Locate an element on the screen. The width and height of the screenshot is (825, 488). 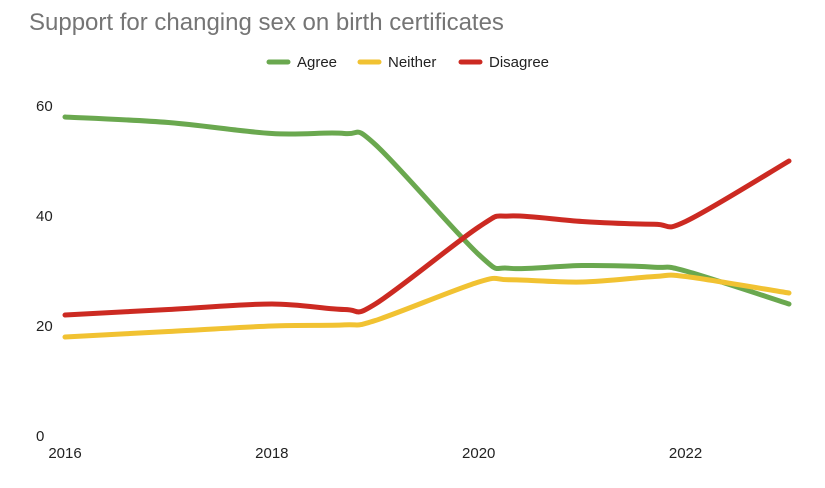
legend: Agree Neither Disagree is located at coordinates (407, 62).